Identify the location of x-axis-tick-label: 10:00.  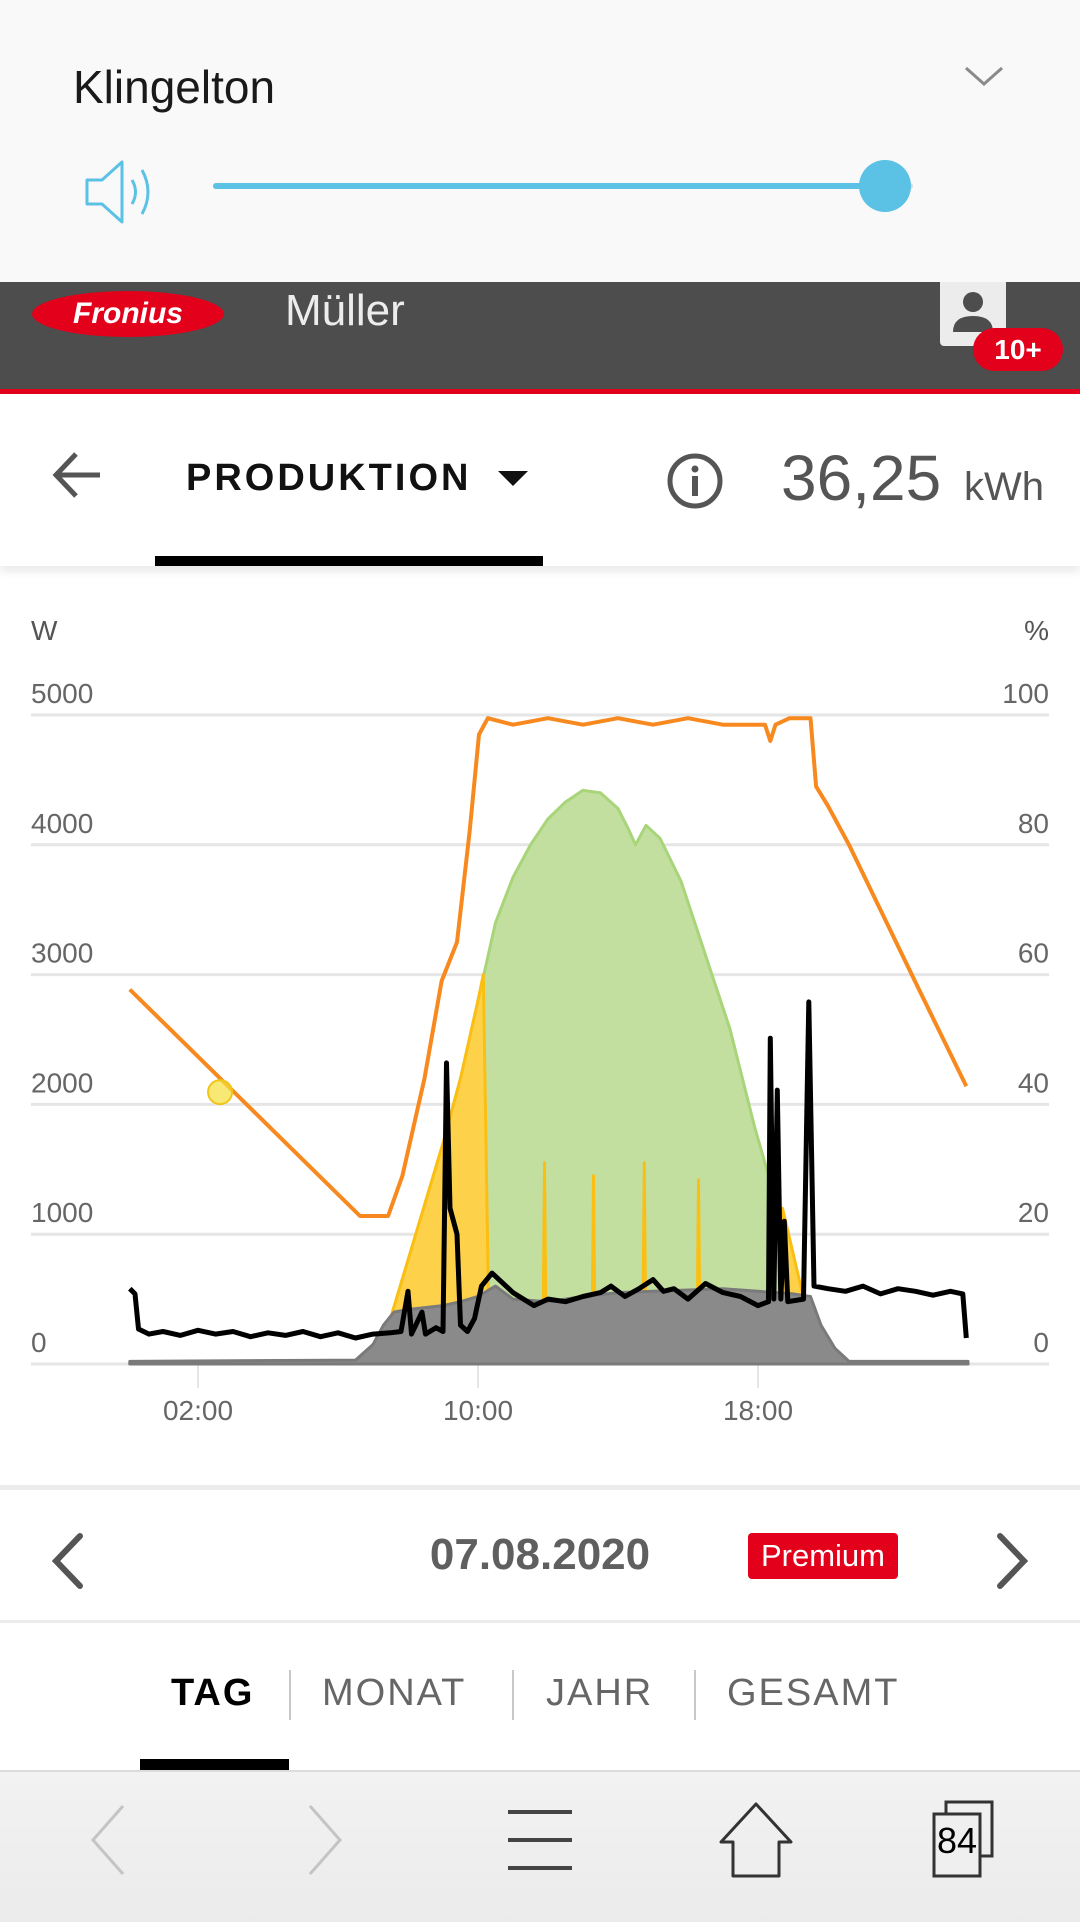
(478, 1410).